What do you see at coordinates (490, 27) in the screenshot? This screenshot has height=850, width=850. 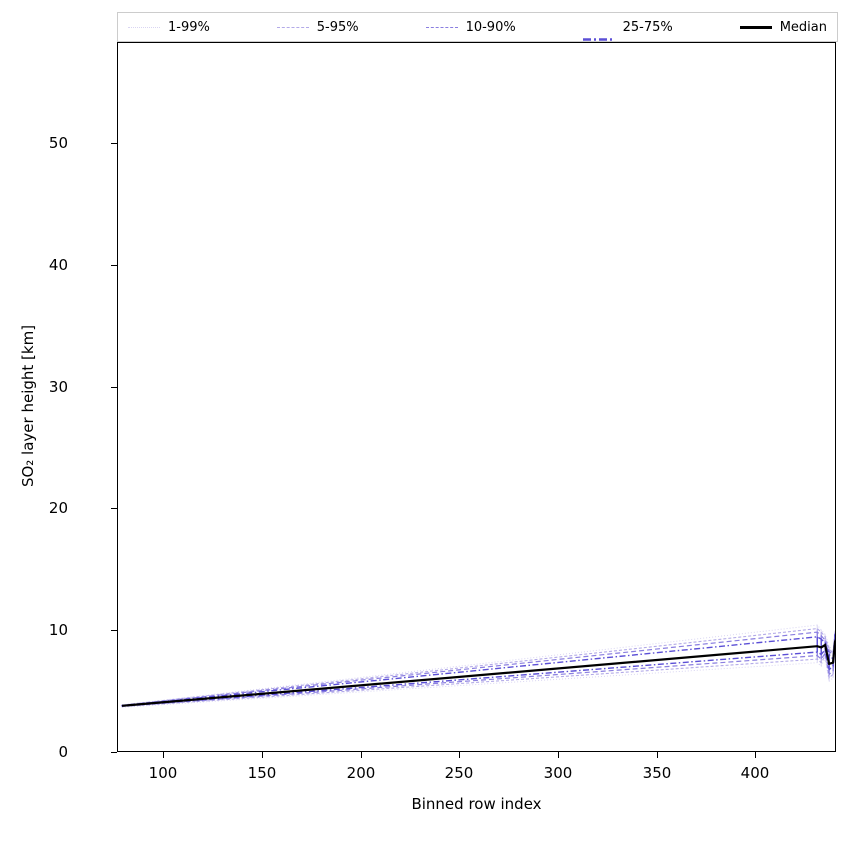 I see `legend-label-10-90: 10-90%` at bounding box center [490, 27].